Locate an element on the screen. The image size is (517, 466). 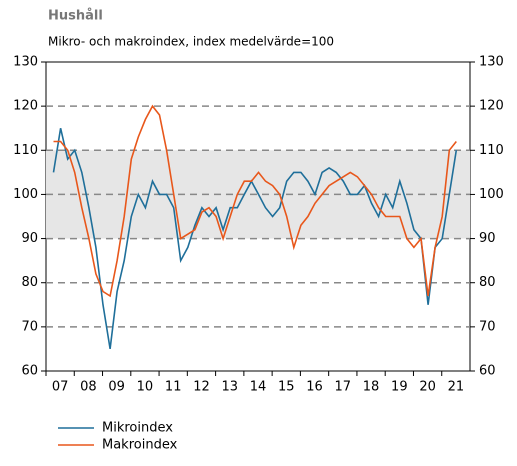
y-tick-label: 110 is located at coordinates (25, 150).